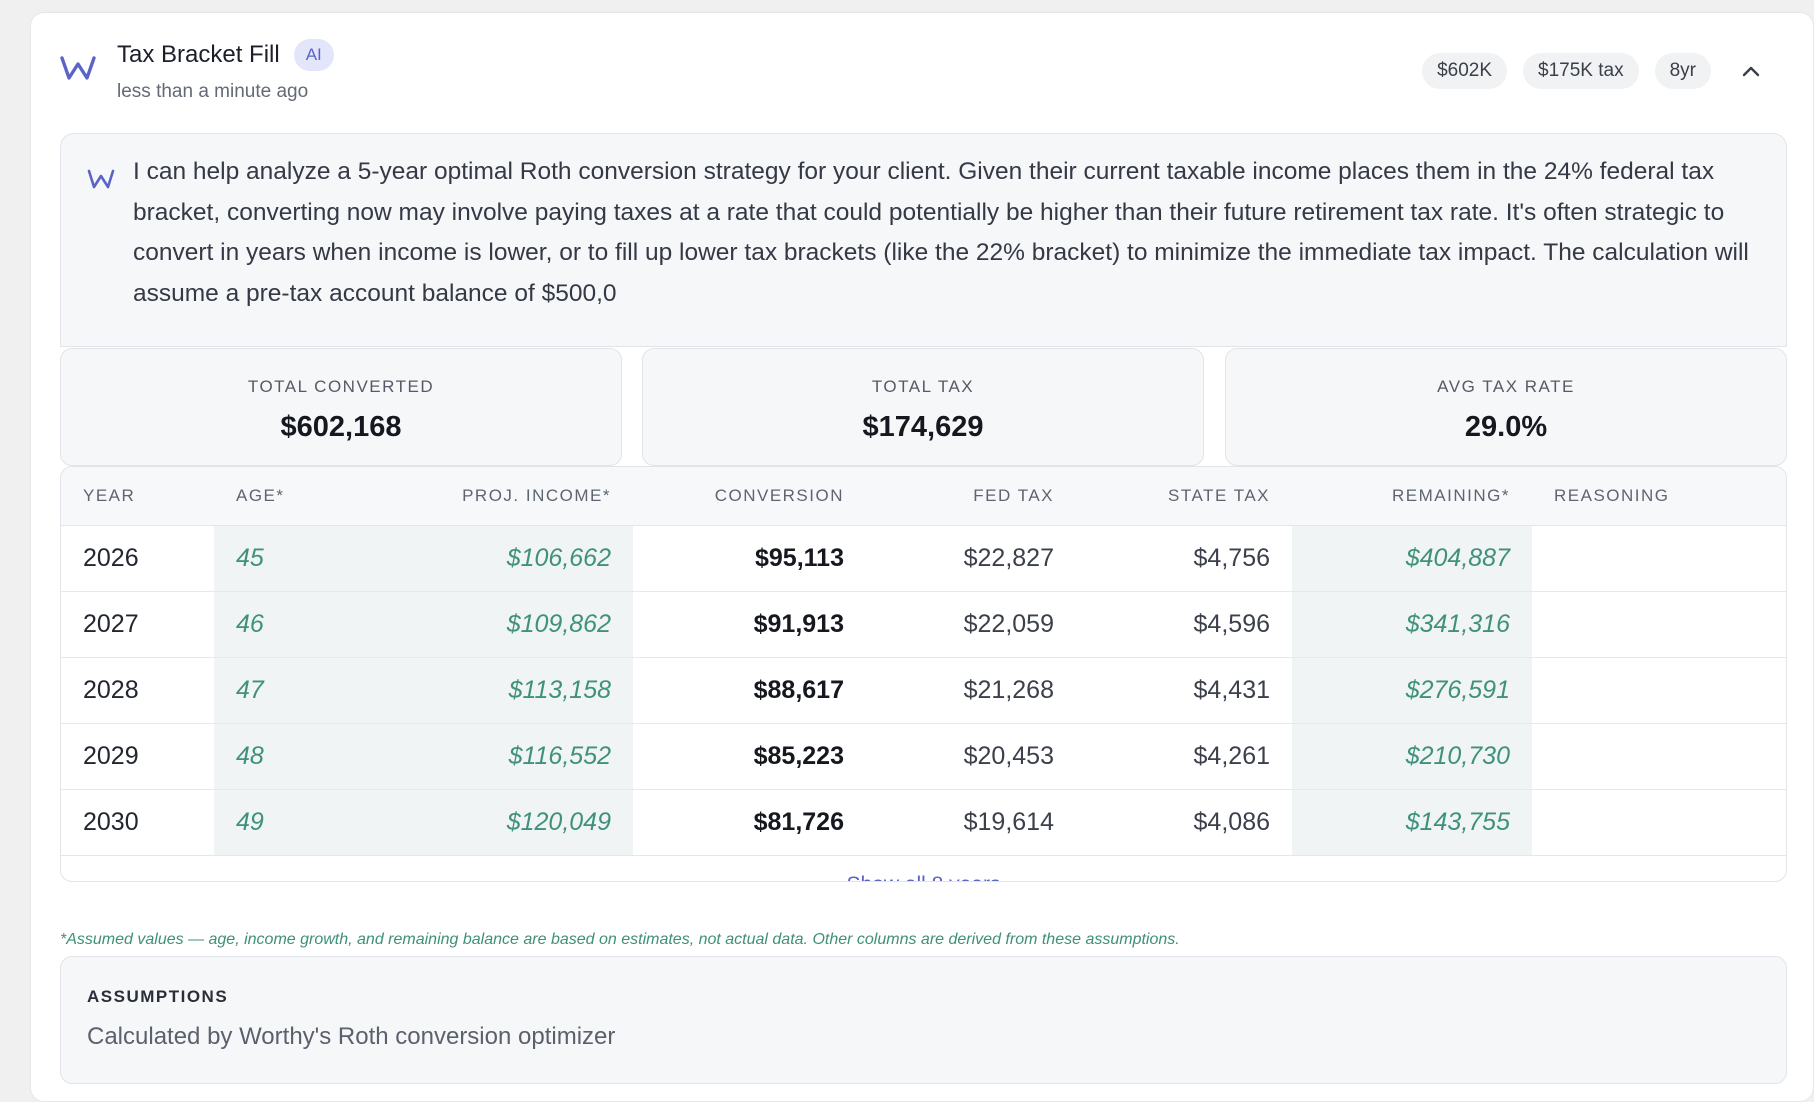  I want to click on stat-label: TOTAL TAX, so click(923, 386).